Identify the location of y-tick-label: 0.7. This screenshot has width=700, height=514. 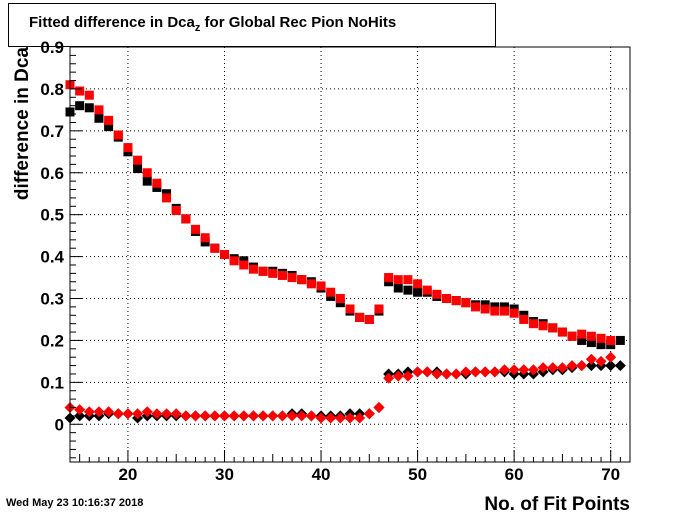
(52, 131).